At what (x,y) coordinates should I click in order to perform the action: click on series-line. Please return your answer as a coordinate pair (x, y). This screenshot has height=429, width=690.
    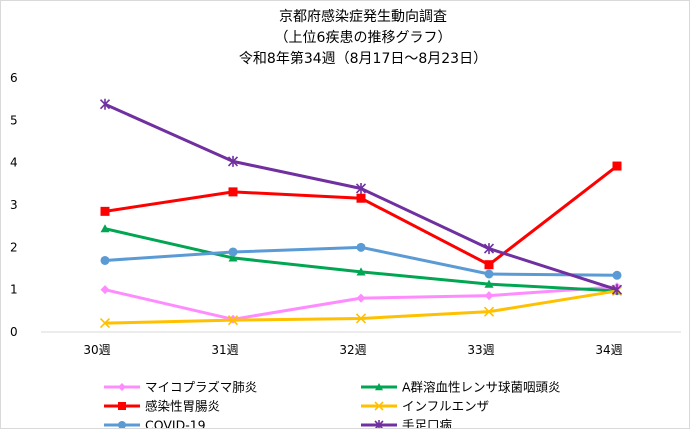
    Looking at the image, I should click on (361, 260).